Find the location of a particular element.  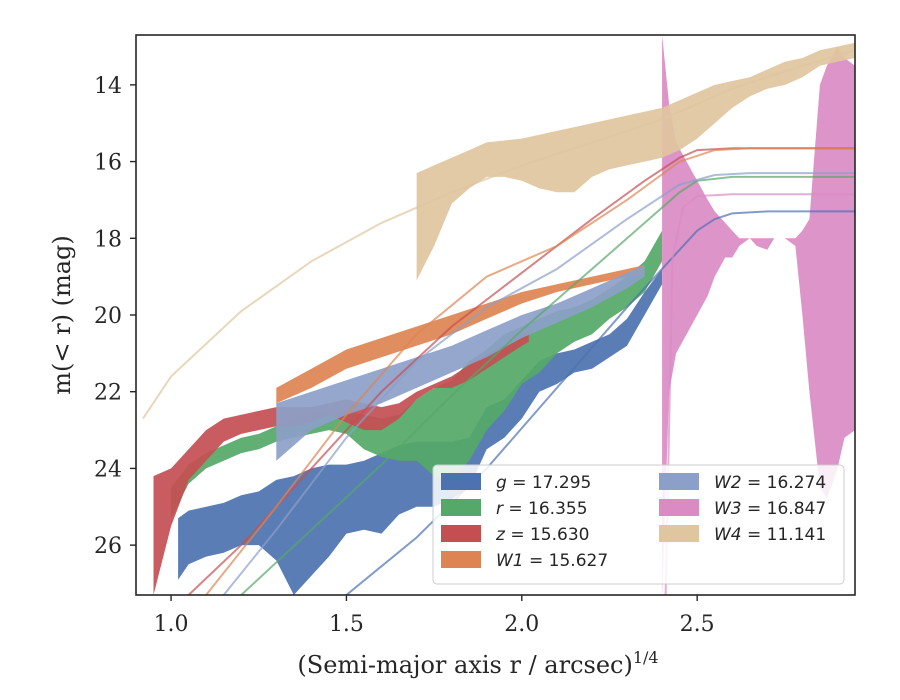

legend-label-g: g = 17.295 is located at coordinates (543, 483).